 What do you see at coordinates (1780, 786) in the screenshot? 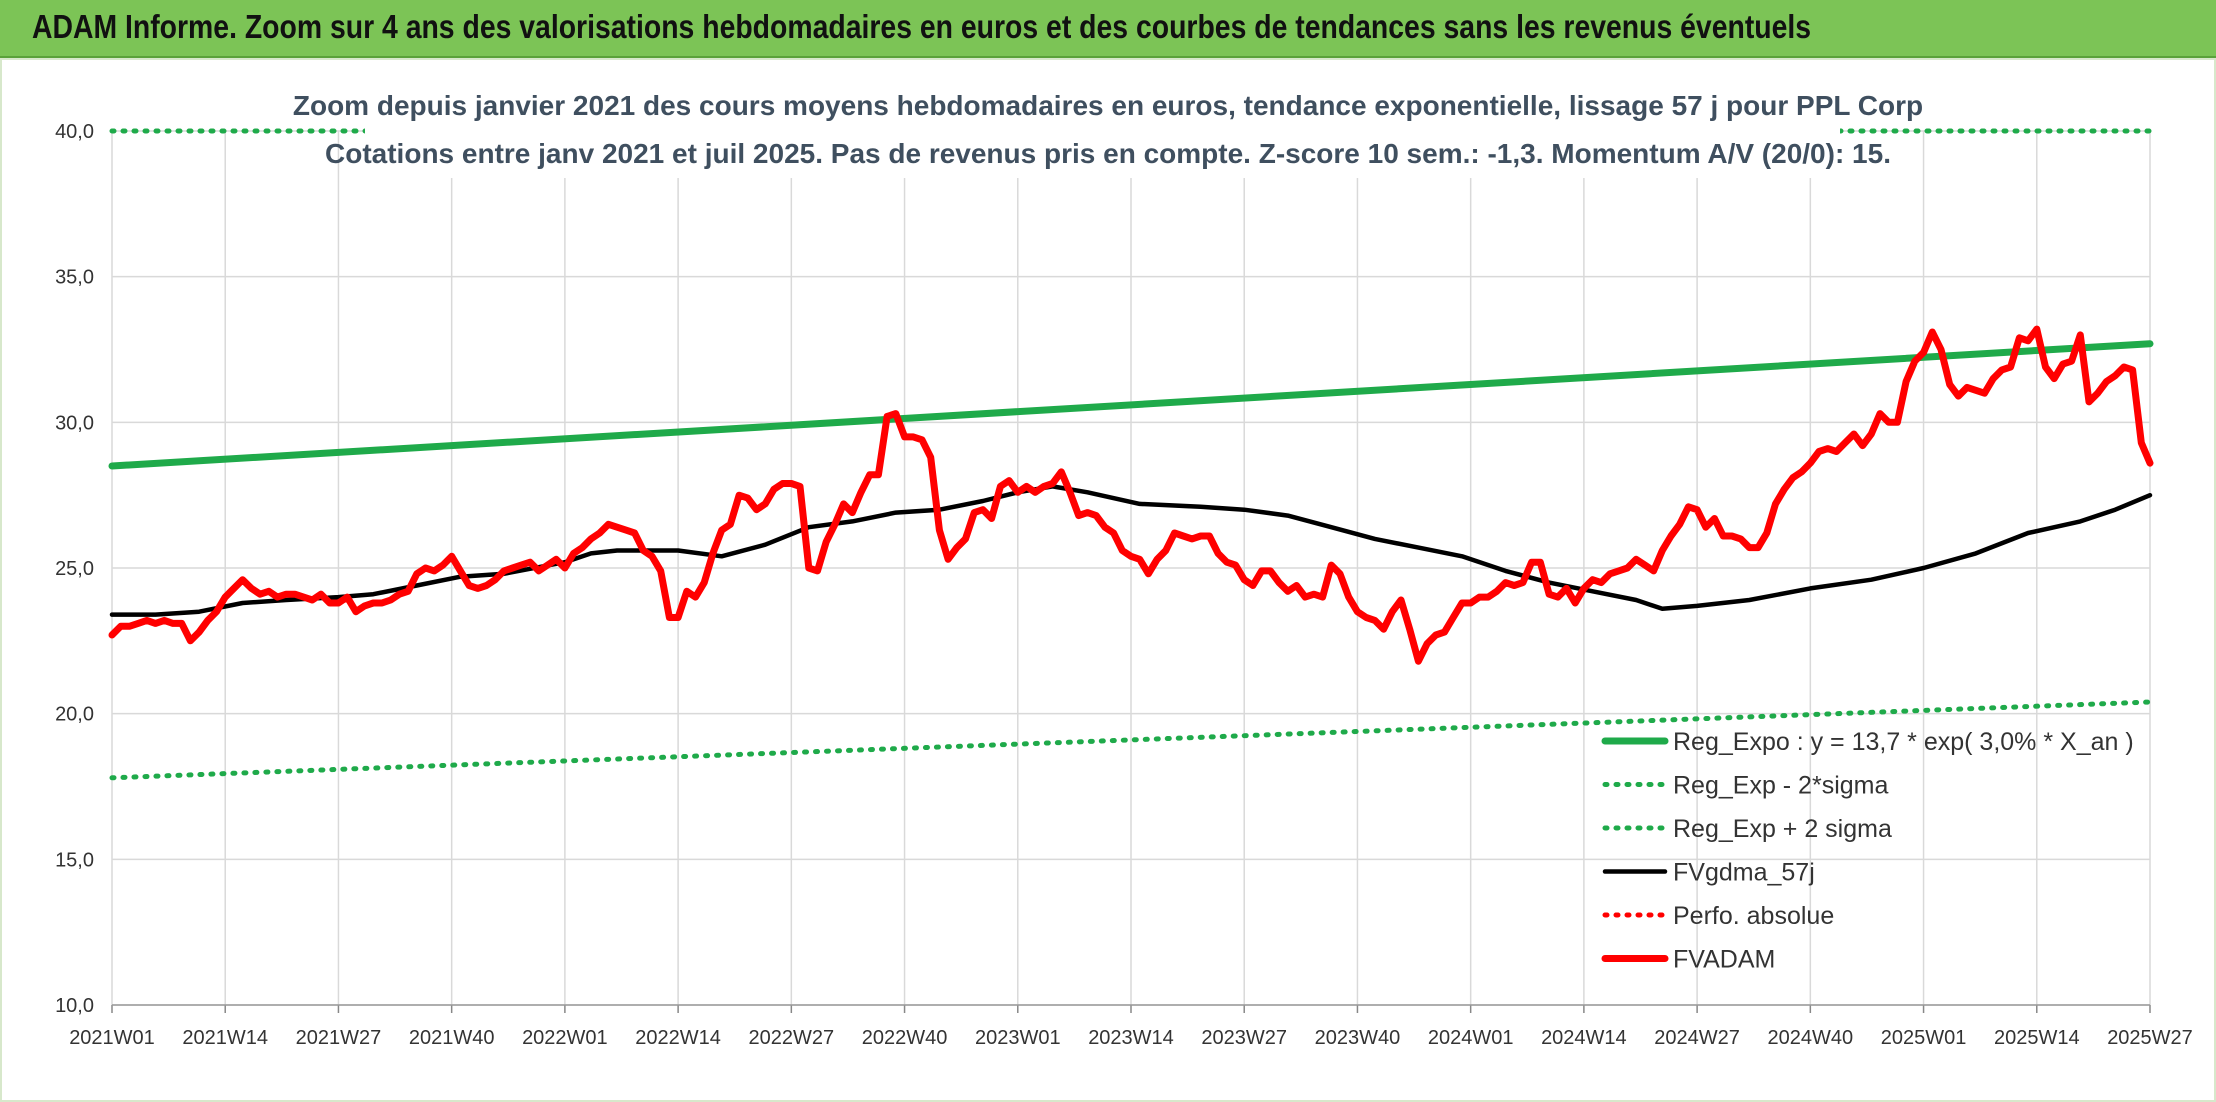
I see `legend-label: Reg_Exp - 2*sigma` at bounding box center [1780, 786].